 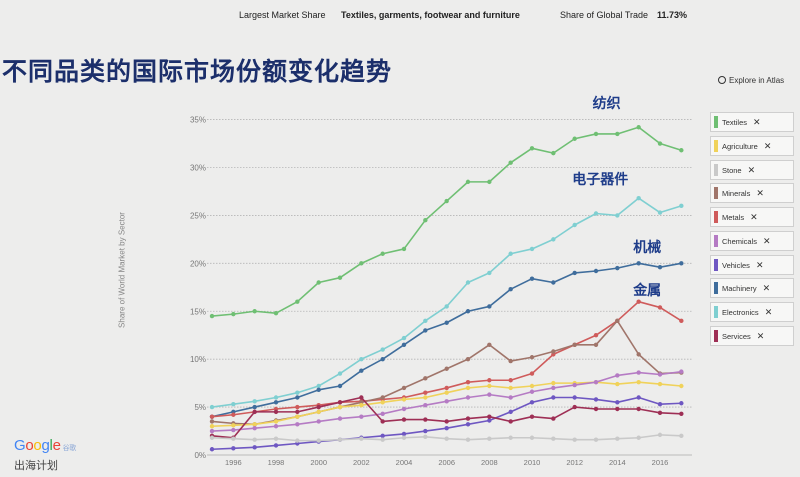 I want to click on legend-item-textiles: Textiles ✕, so click(x=752, y=122).